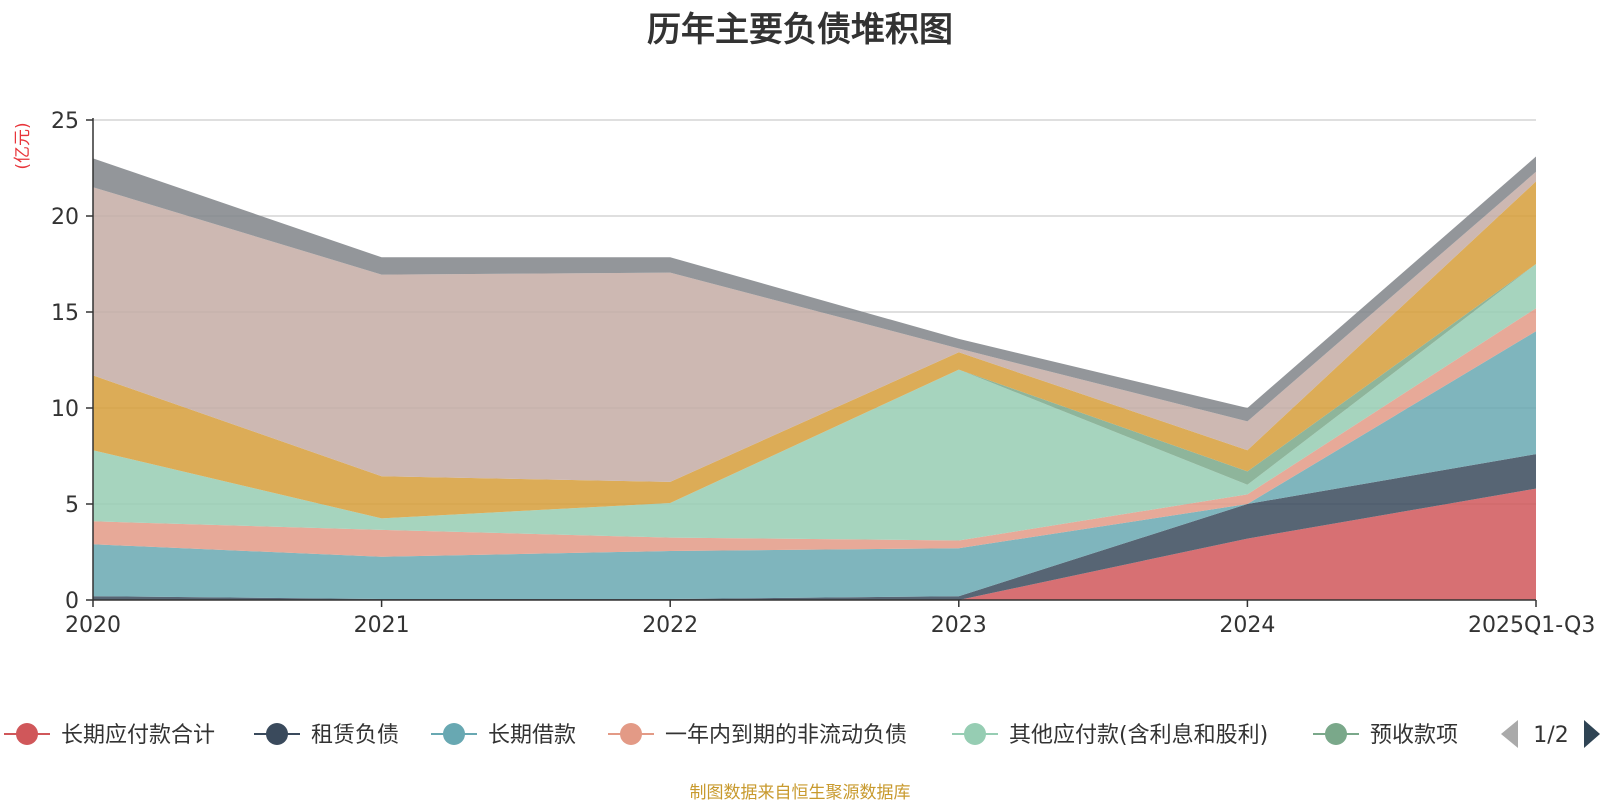 This screenshot has height=803, width=1600. Describe the element at coordinates (532, 735) in the screenshot. I see `legend-label: 长期借款` at that location.